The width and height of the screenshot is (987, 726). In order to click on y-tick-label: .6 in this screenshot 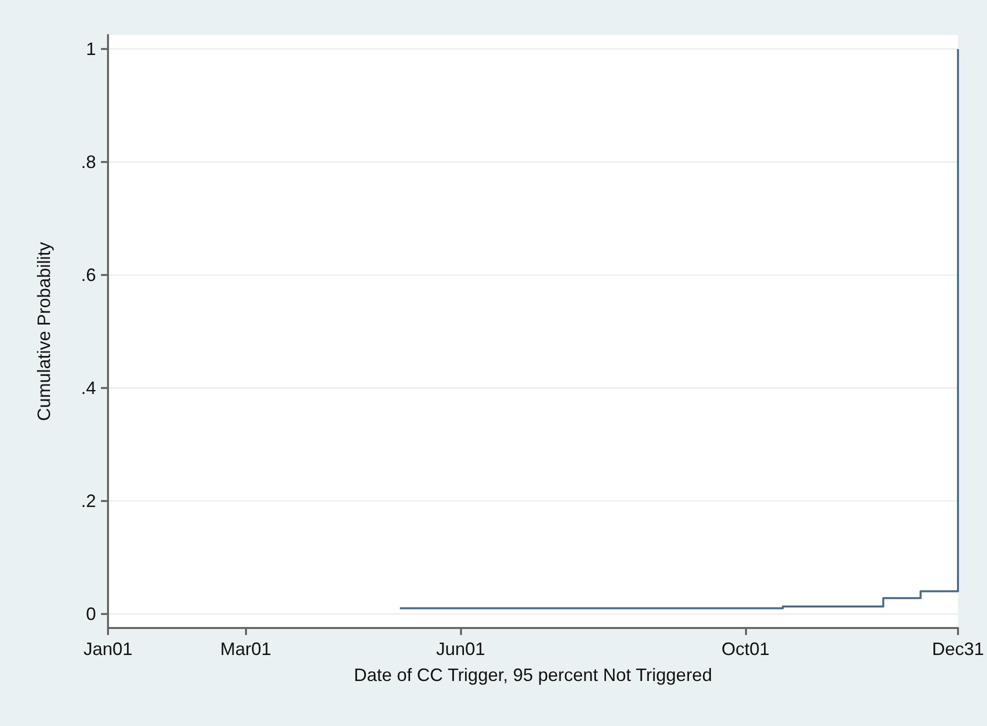, I will do `click(88, 275)`.